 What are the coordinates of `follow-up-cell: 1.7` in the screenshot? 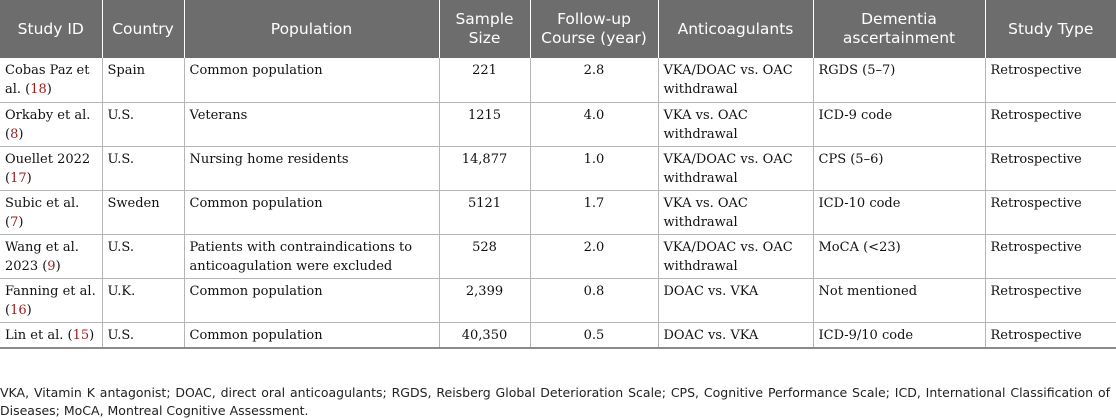 It's located at (593, 212).